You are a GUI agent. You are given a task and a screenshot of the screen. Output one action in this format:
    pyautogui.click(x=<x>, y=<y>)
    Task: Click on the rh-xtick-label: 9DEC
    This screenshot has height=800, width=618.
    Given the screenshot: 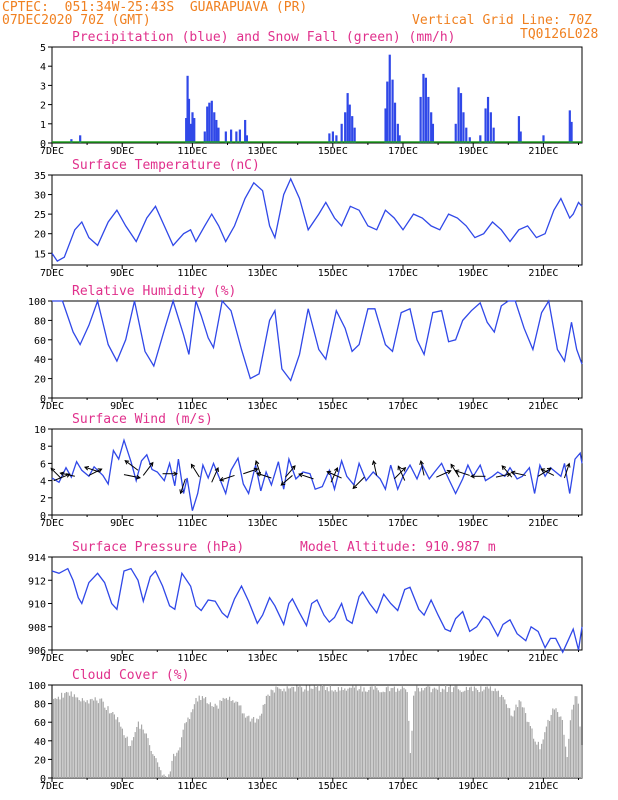 What is the action you would take?
    pyautogui.click(x=122, y=406)
    